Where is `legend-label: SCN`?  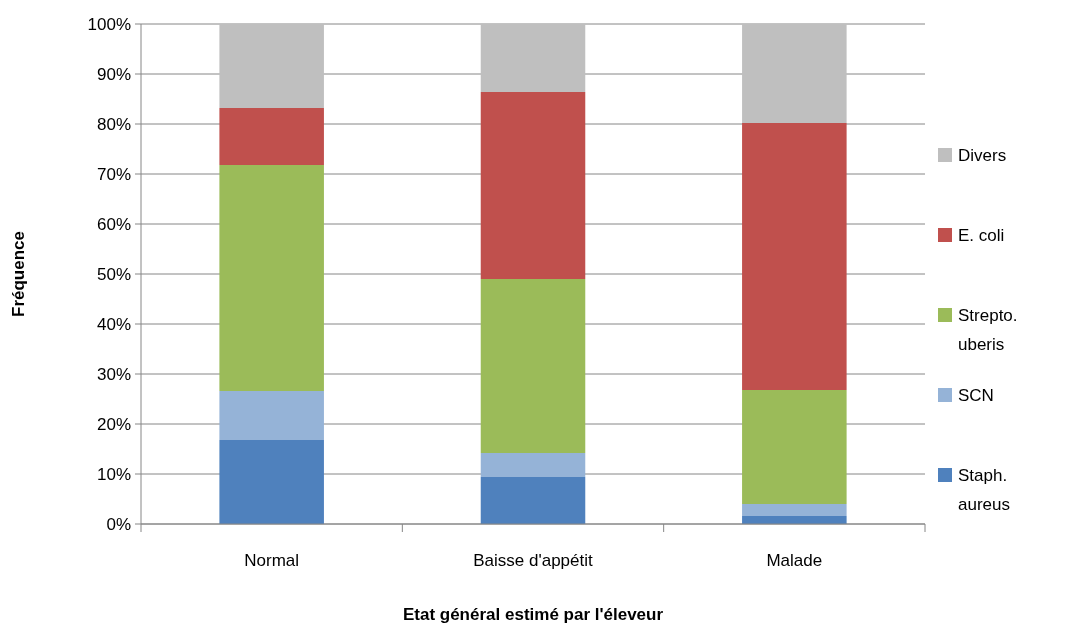 legend-label: SCN is located at coordinates (976, 395).